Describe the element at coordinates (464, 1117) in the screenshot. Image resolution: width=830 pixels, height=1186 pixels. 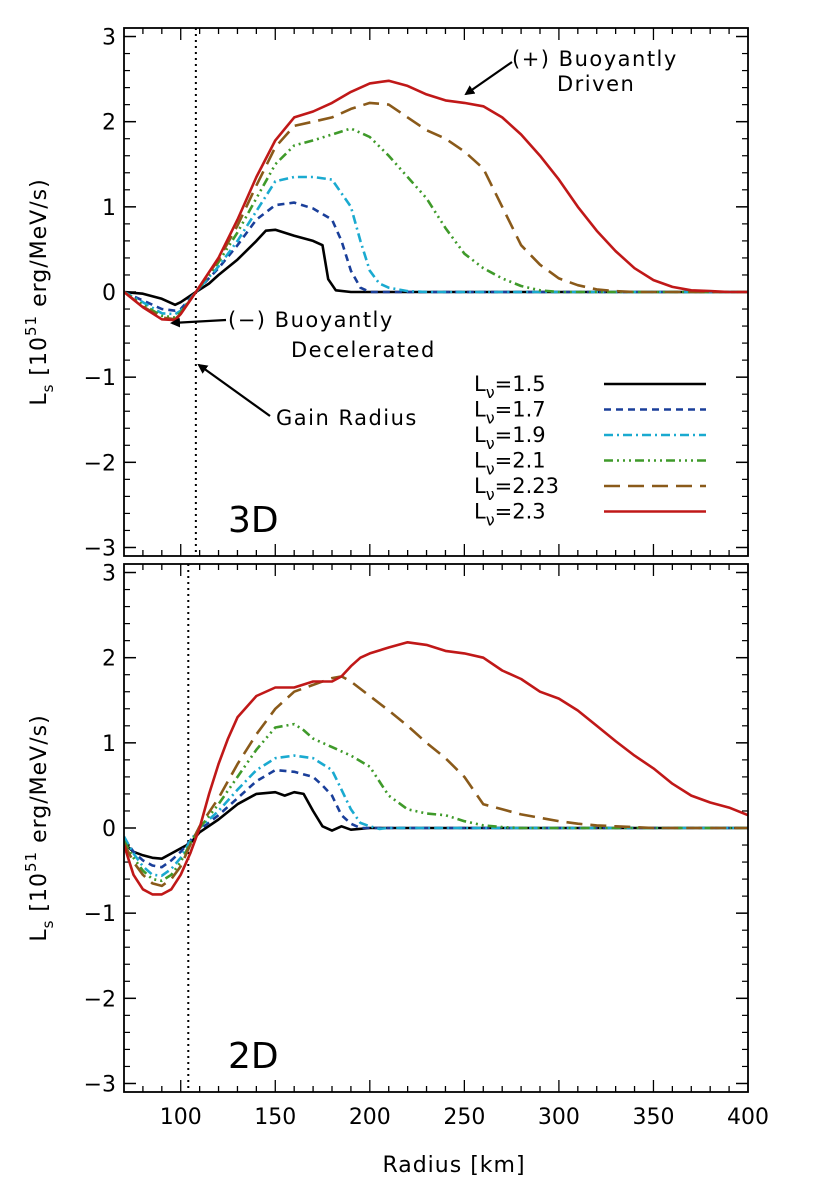
I see `x-tick-label: 250` at that location.